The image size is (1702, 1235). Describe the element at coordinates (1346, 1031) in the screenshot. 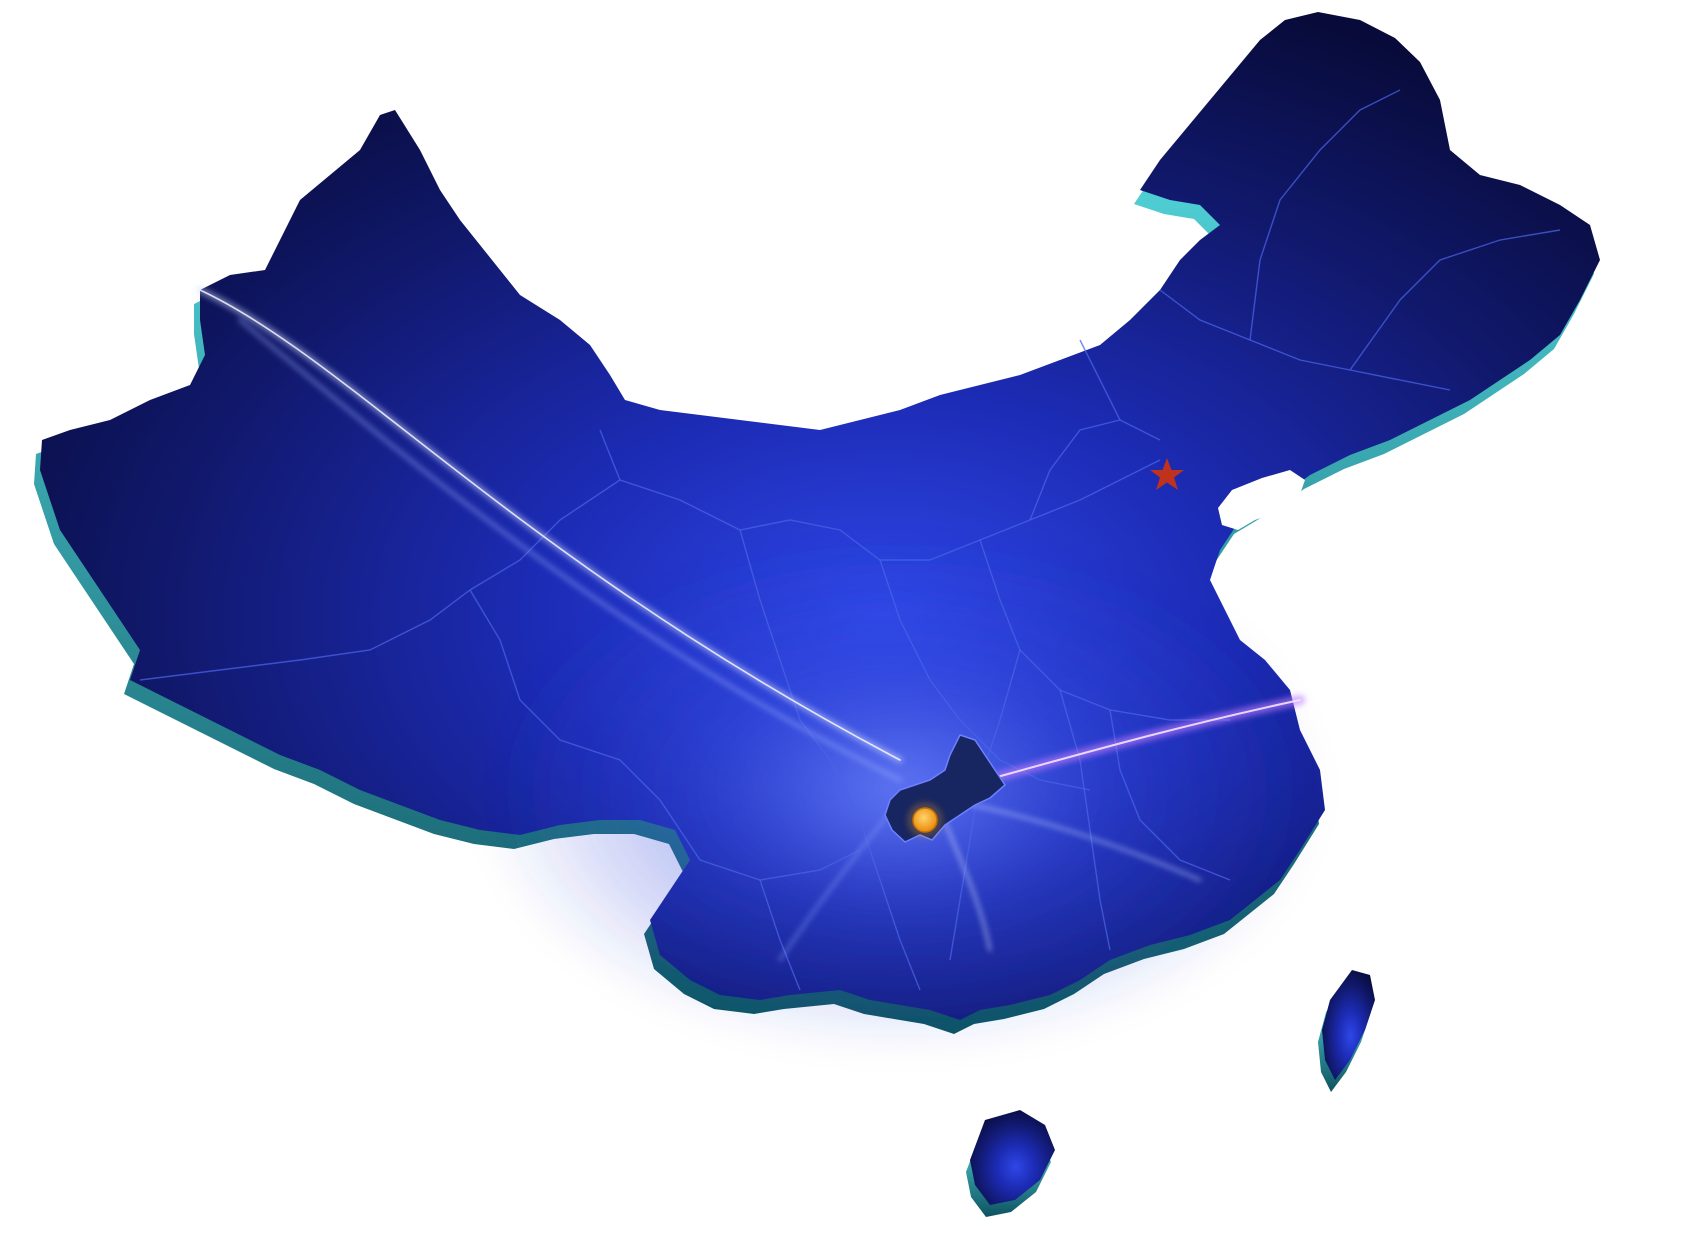

I see `taiwan-island` at that location.